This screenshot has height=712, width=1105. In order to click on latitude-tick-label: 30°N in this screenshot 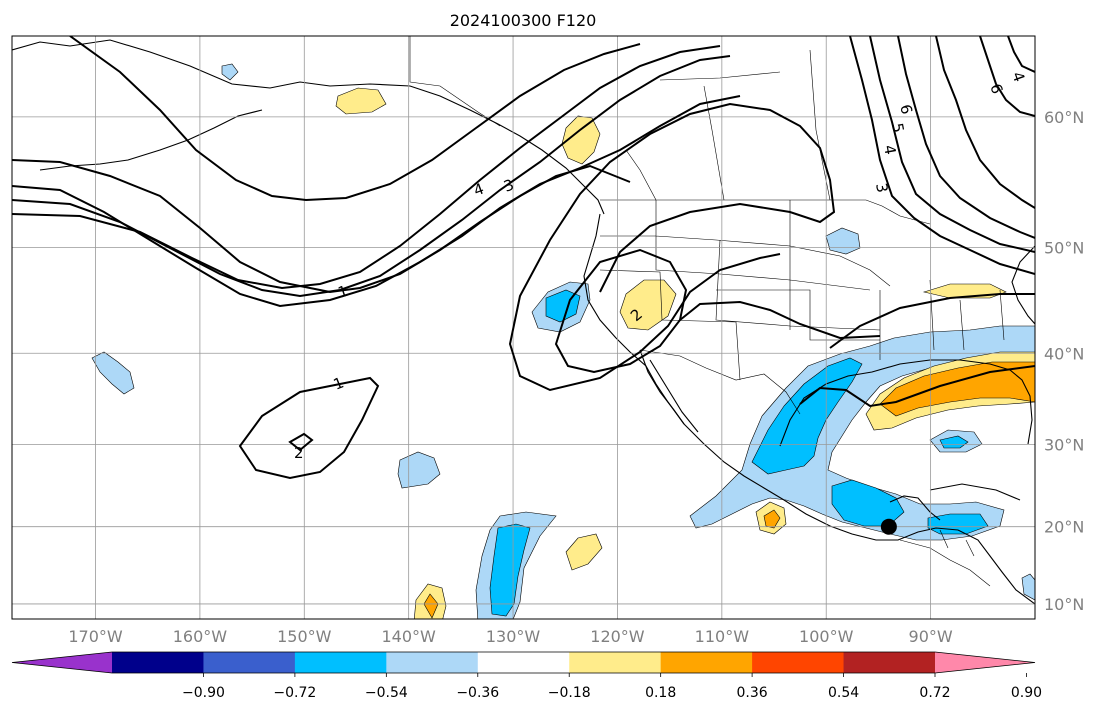, I will do `click(1064, 444)`.